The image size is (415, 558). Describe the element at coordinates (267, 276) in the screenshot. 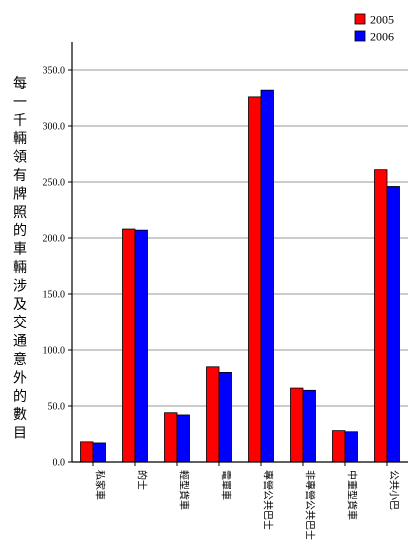

I see `bar-2006-專營公共巴士` at that location.